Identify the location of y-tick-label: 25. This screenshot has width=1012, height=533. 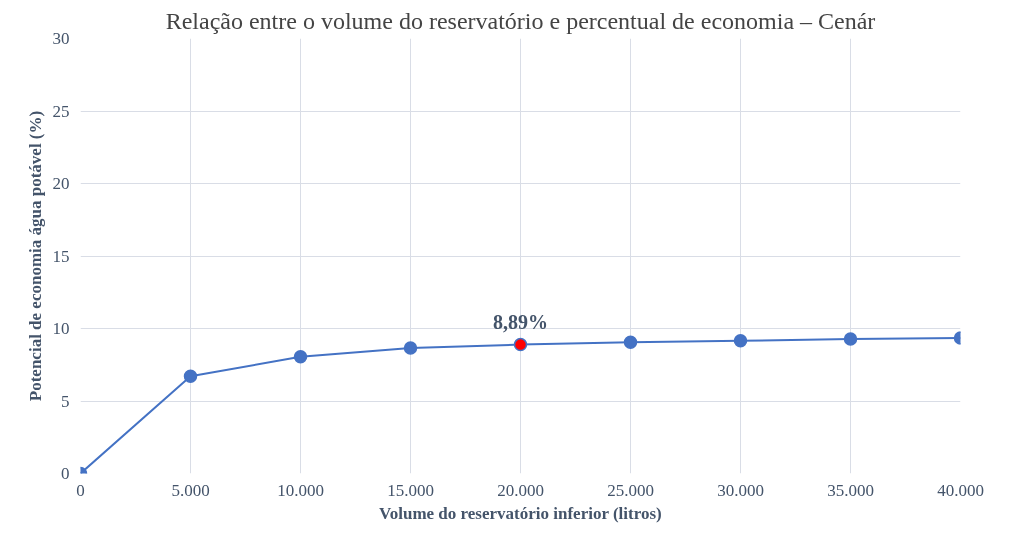
(61, 111).